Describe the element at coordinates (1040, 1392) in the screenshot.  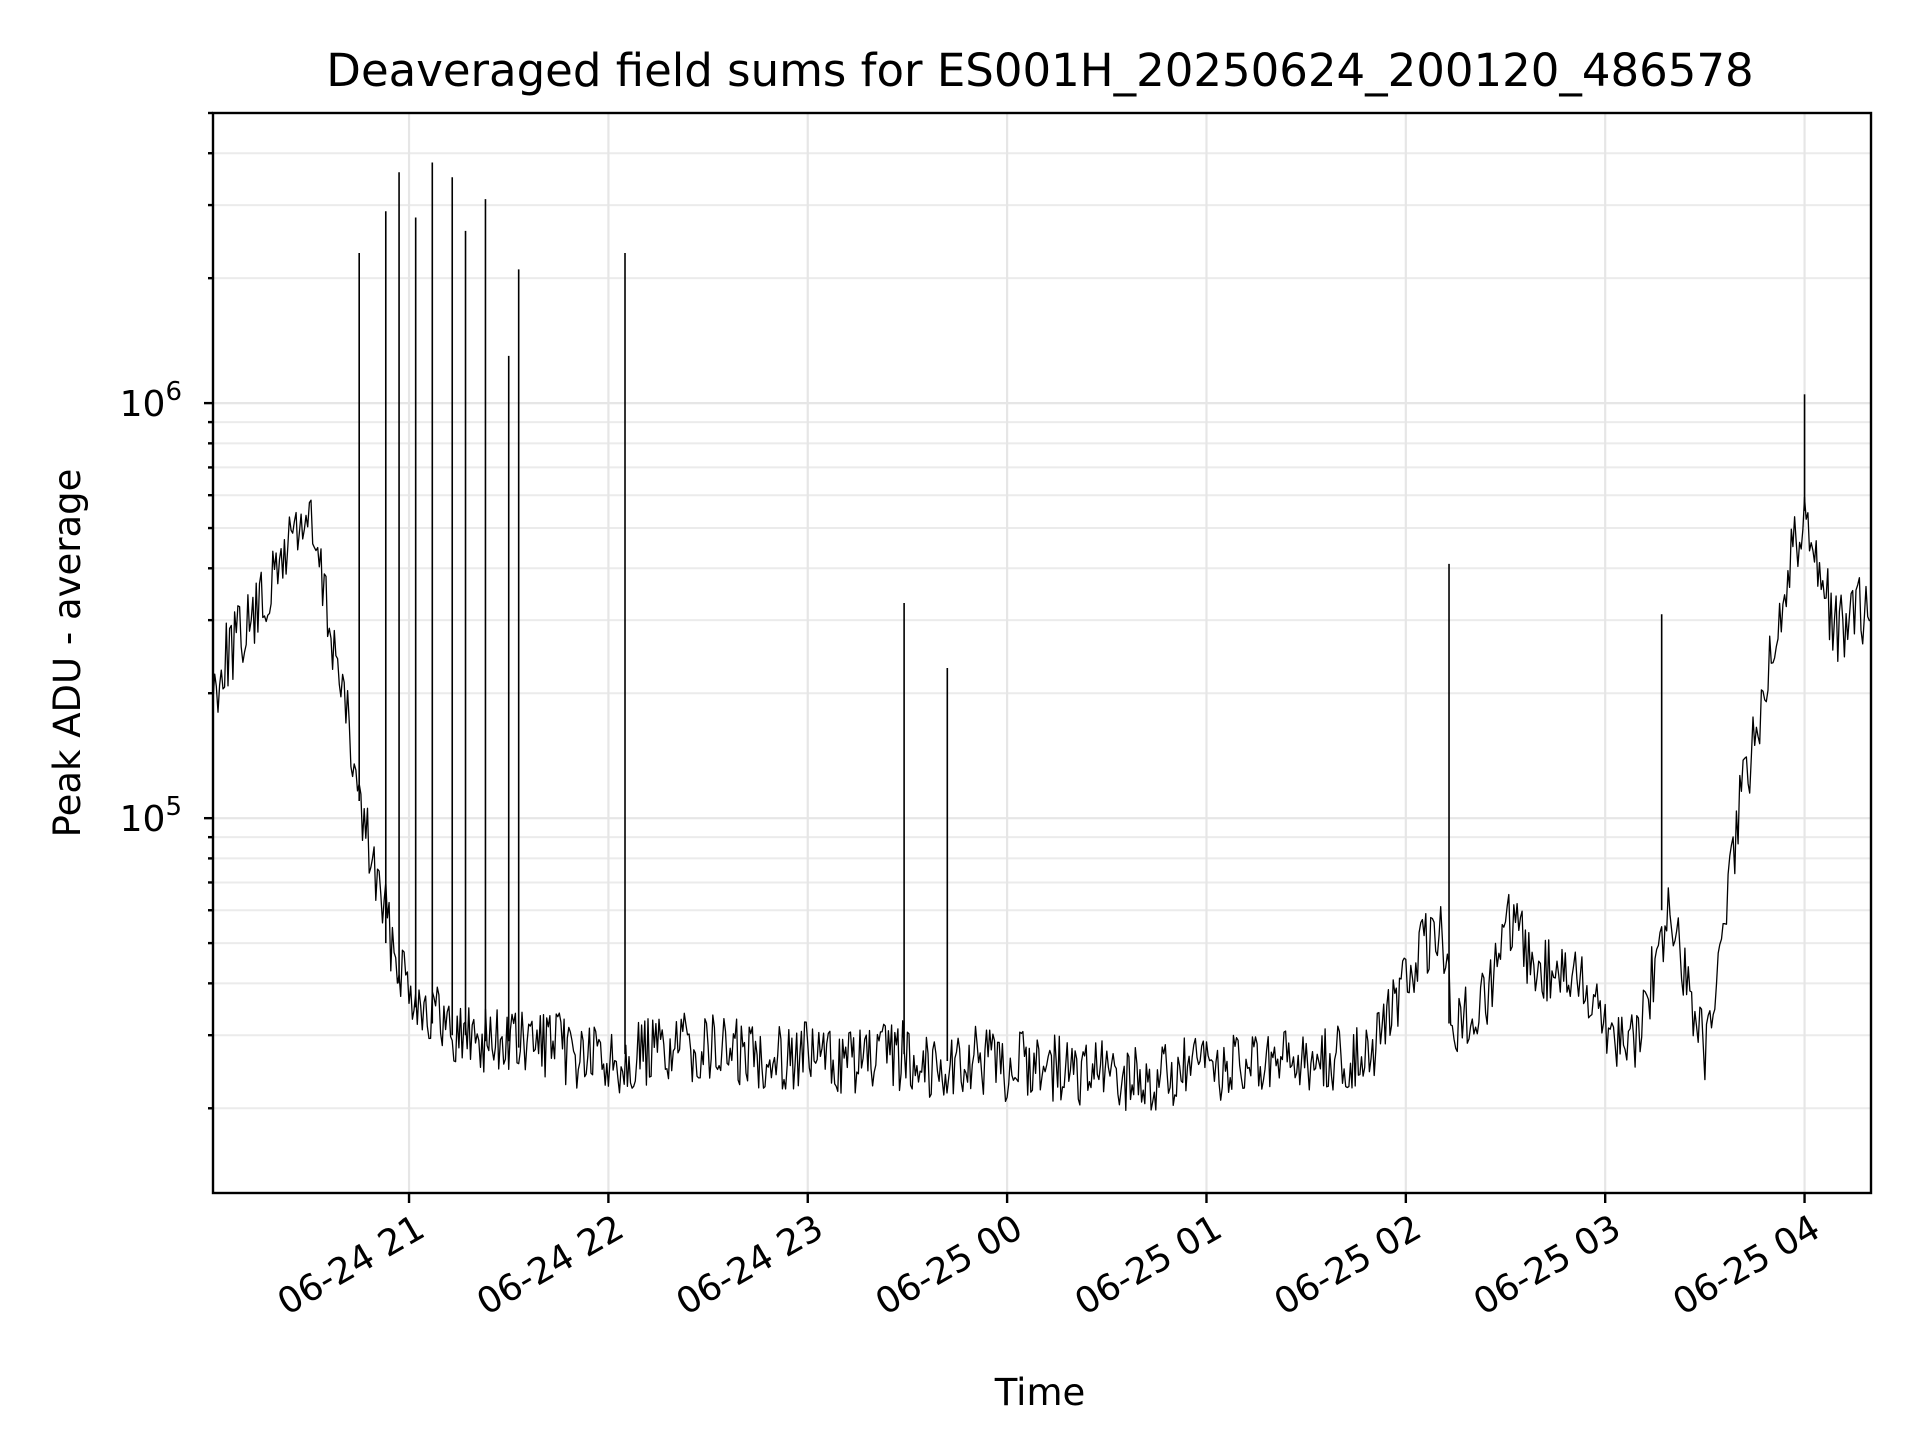
I see `x-axis-label: Time` at that location.